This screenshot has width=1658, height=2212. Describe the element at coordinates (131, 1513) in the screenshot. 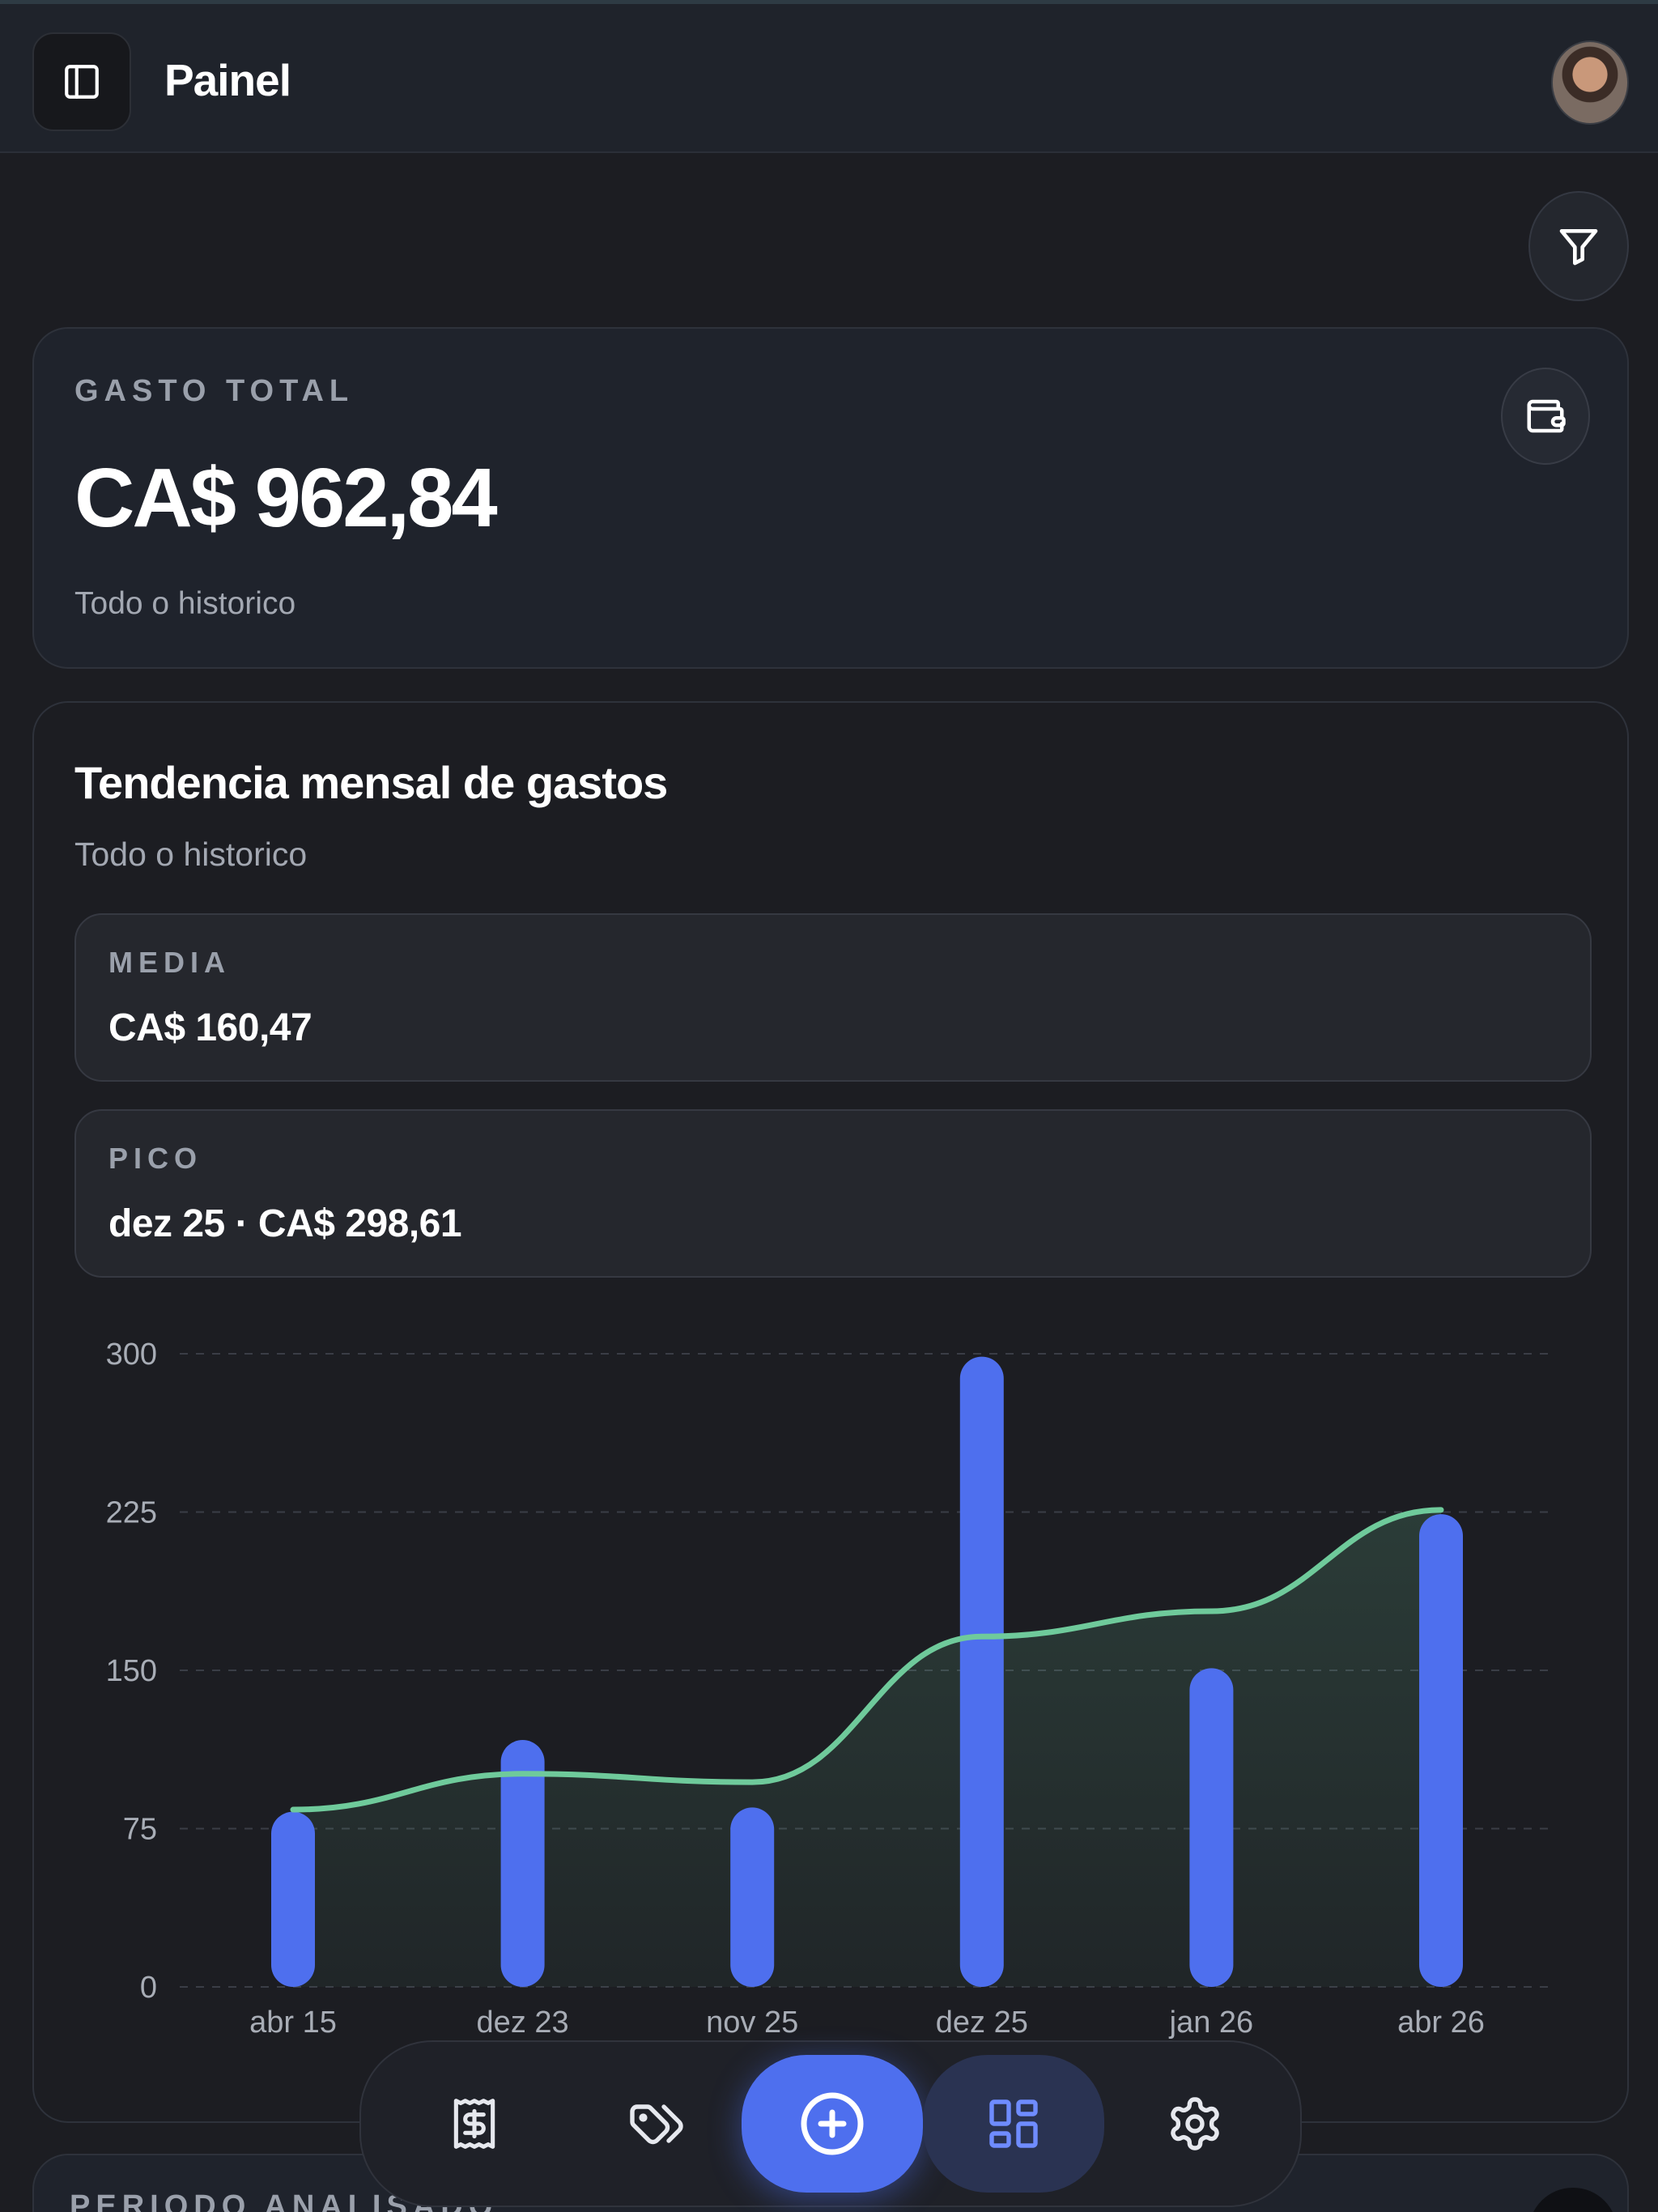

I see `y-tick-label: 225` at that location.